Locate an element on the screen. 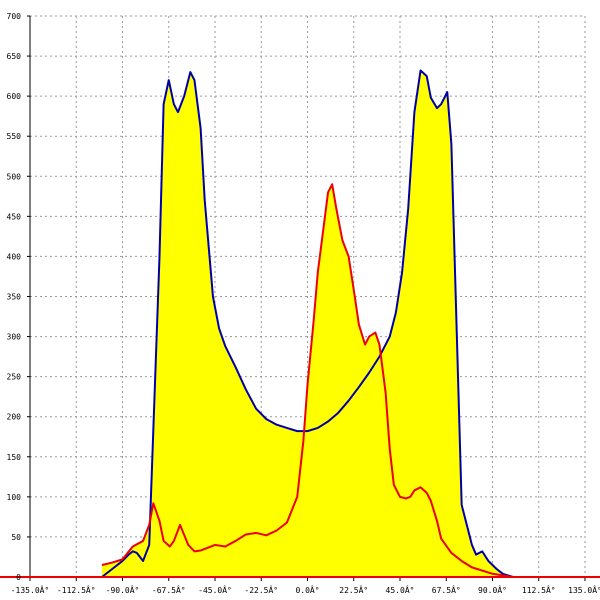  y-tick-label: 600 is located at coordinates (14, 96).